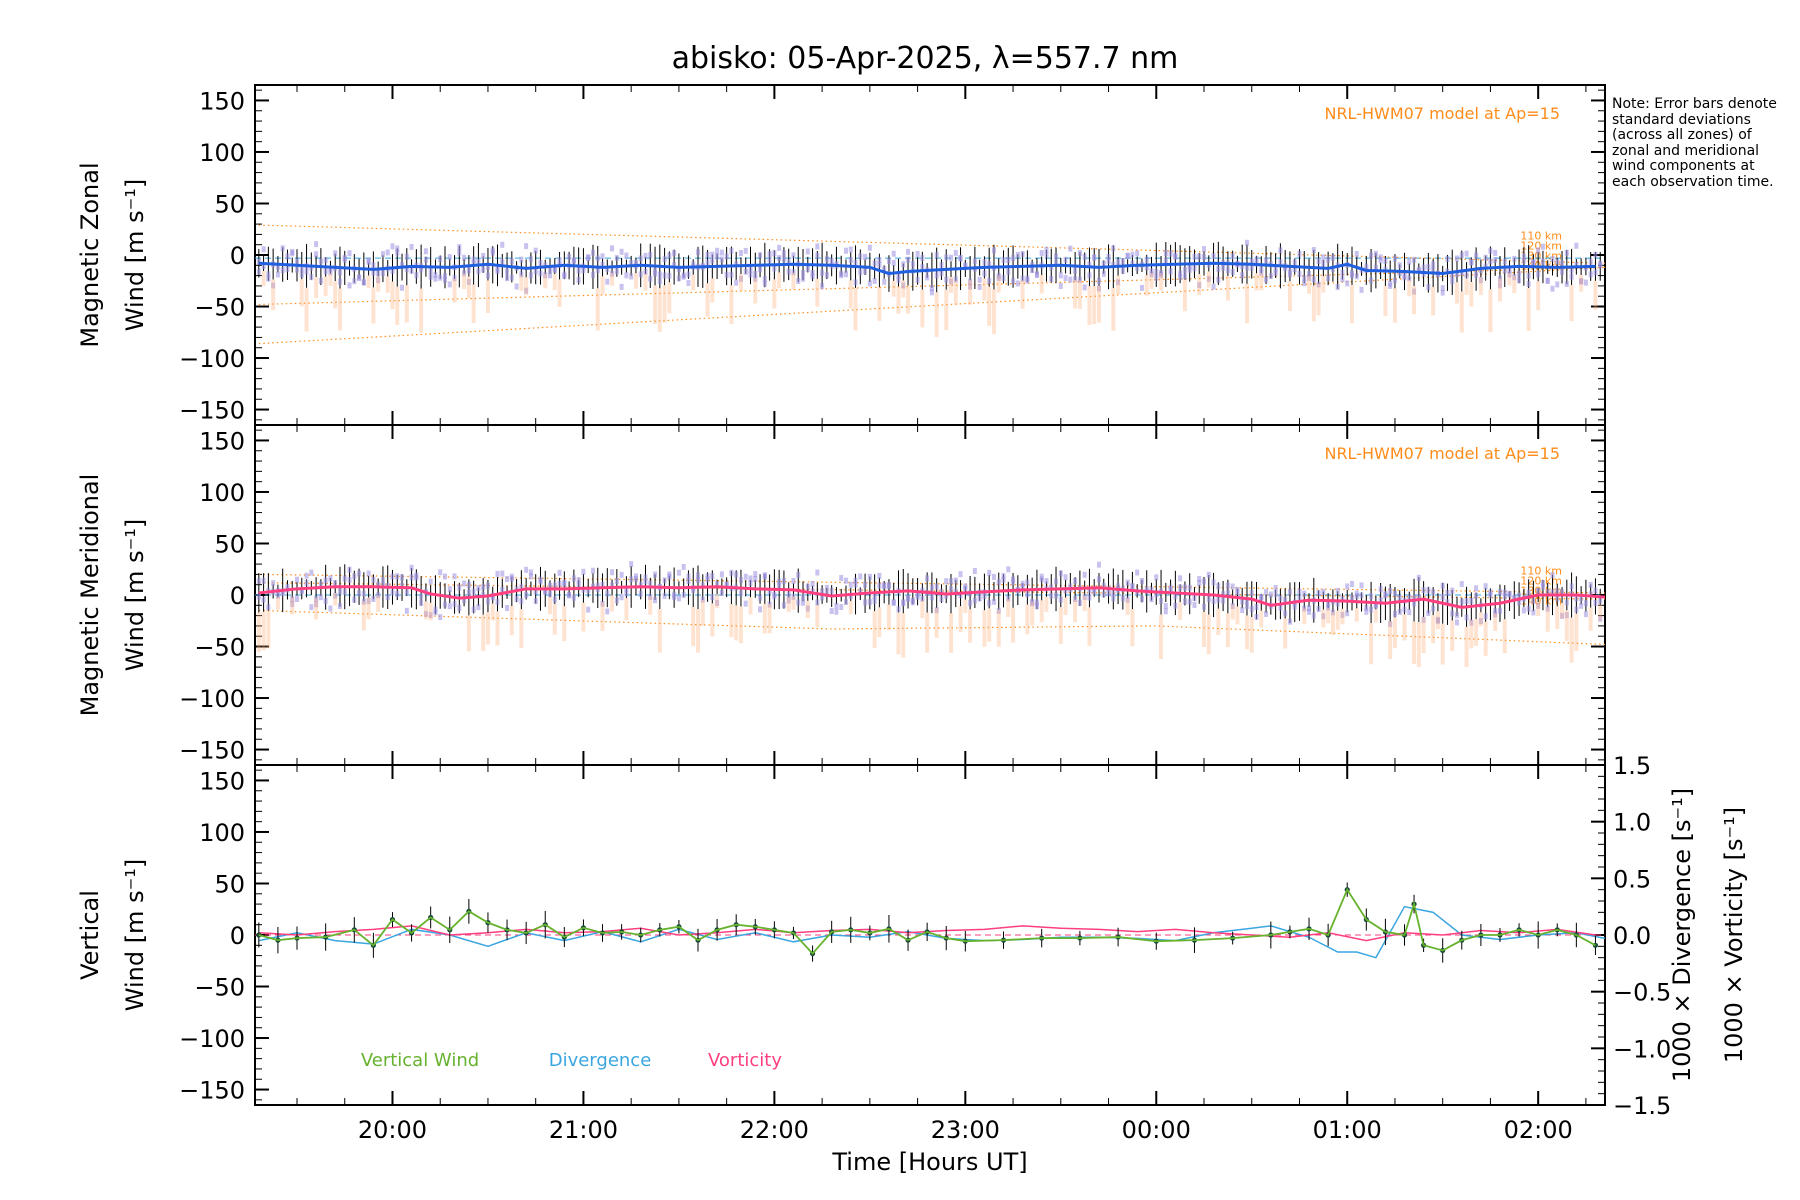 The image size is (1800, 1200). Describe the element at coordinates (1156, 1130) in the screenshot. I see `x-tick-label: 00:00` at that location.